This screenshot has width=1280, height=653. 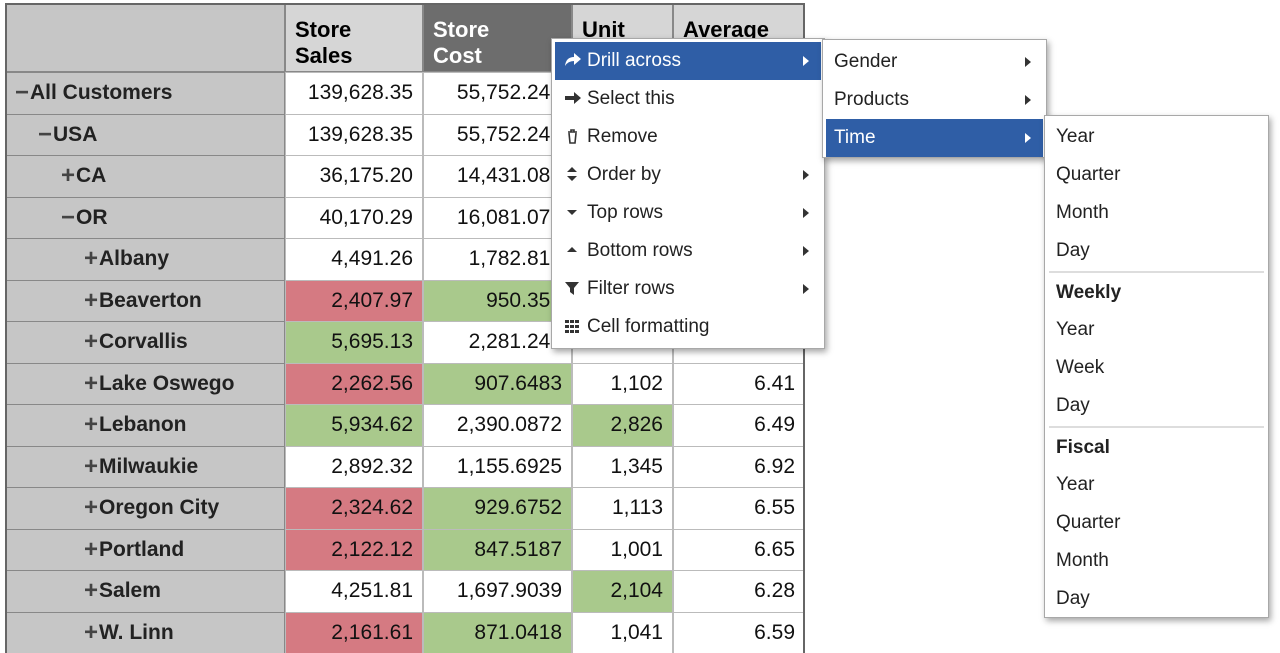 I want to click on row-header: − All Customers, so click(x=145, y=93).